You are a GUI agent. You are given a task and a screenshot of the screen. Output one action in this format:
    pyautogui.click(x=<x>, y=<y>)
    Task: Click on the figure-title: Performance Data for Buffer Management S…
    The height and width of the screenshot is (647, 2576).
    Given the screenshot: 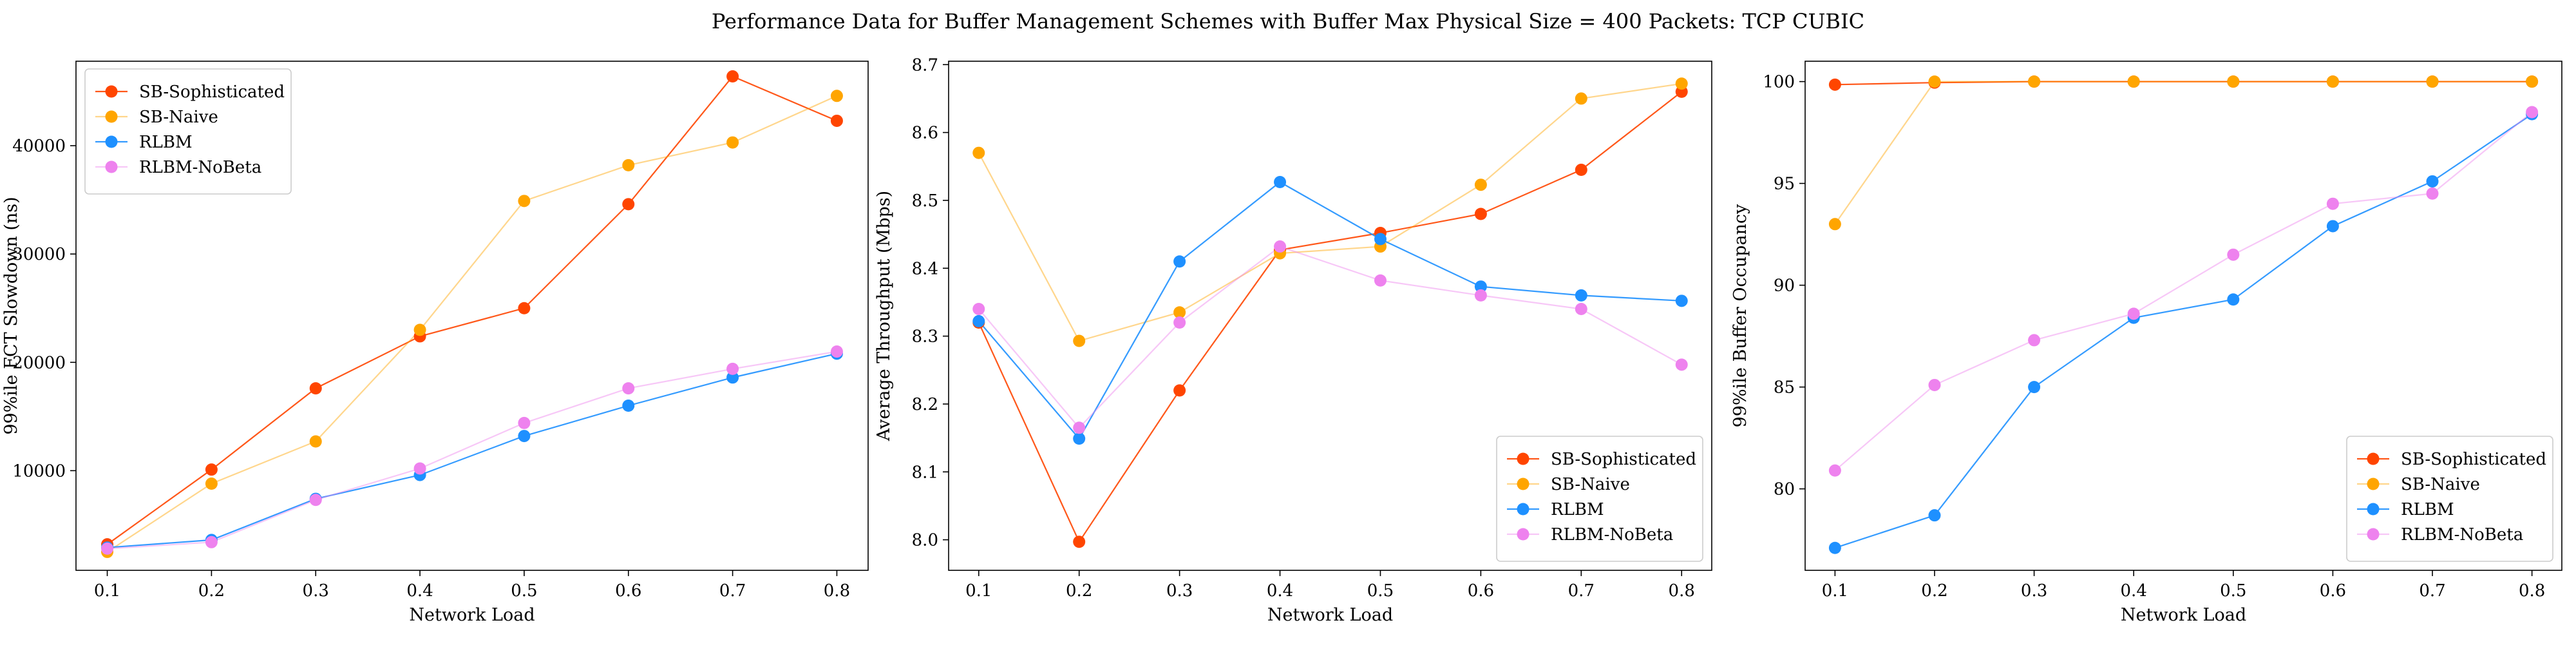 What is the action you would take?
    pyautogui.click(x=1288, y=21)
    